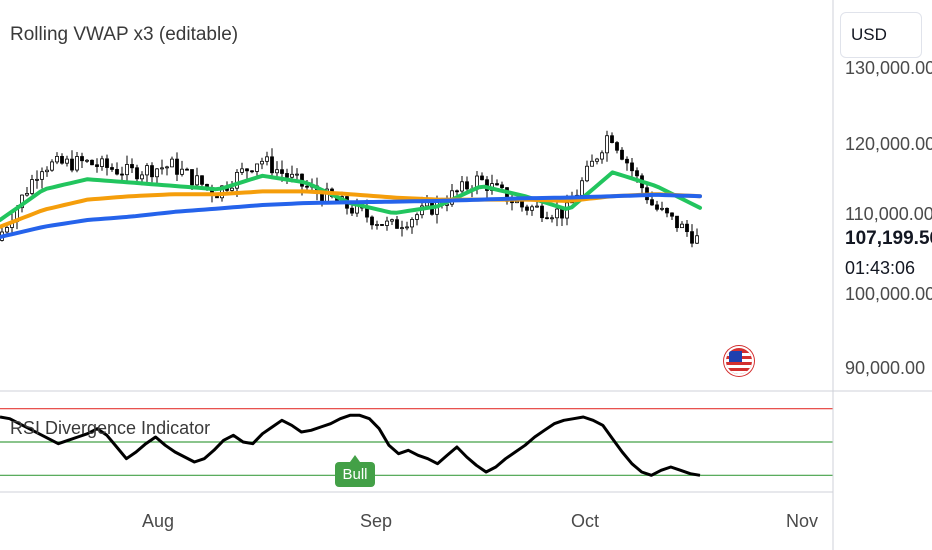  What do you see at coordinates (888, 238) in the screenshot?
I see `last-price-label: 107,199.56` at bounding box center [888, 238].